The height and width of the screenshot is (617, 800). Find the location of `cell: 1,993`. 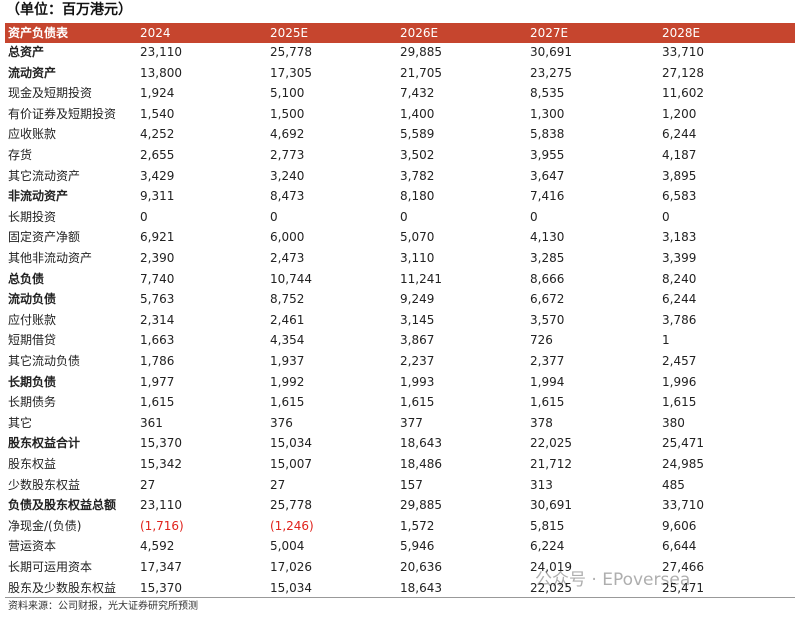

cell: 1,993 is located at coordinates (417, 381).